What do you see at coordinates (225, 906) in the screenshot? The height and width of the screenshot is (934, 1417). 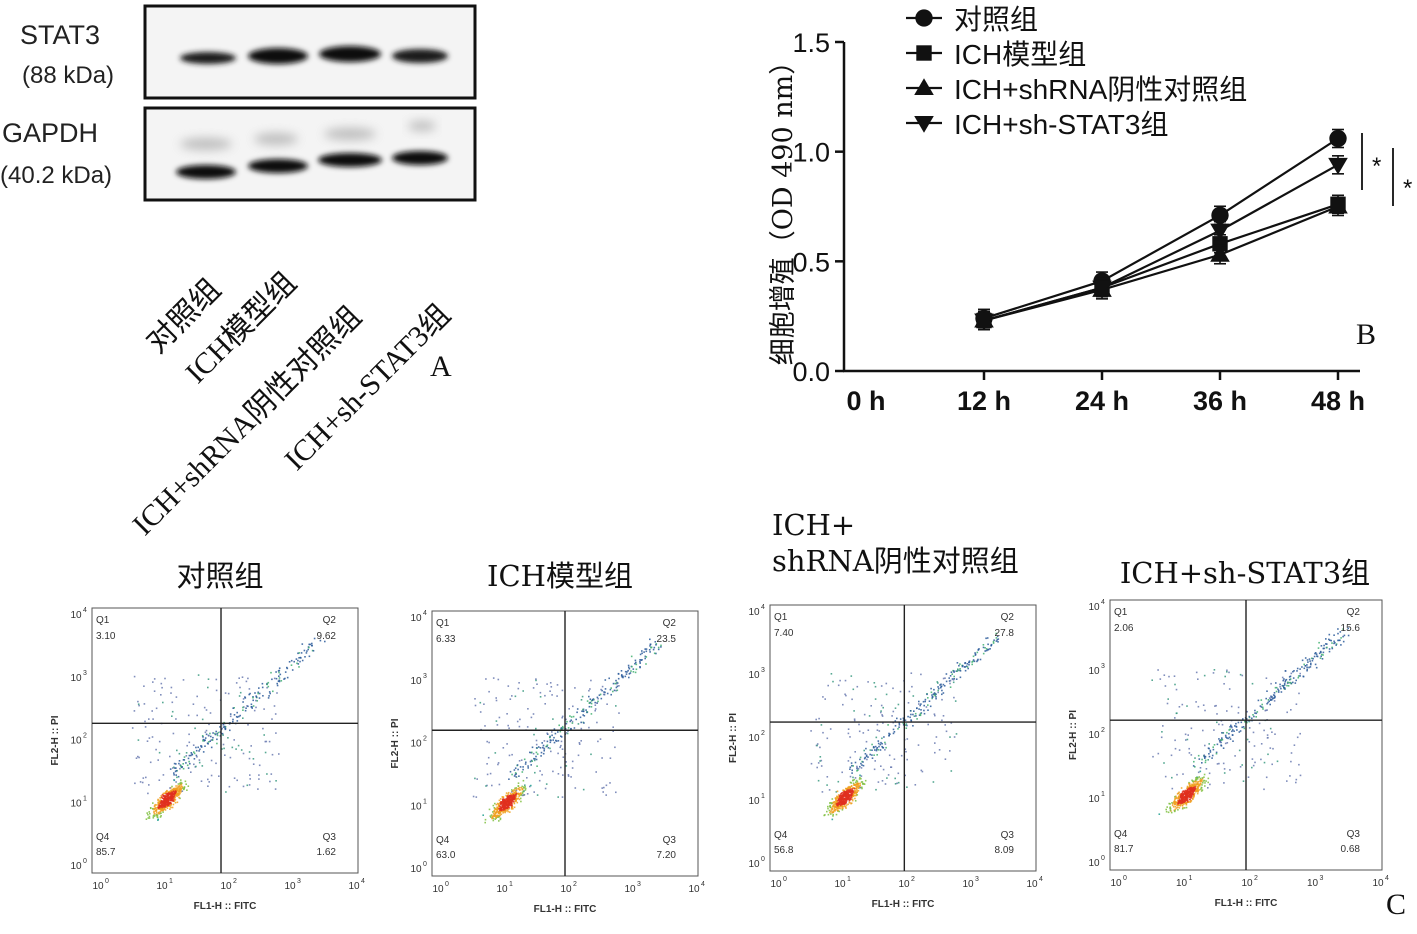 I see `x-axis-title: FL1-H :: FITC` at bounding box center [225, 906].